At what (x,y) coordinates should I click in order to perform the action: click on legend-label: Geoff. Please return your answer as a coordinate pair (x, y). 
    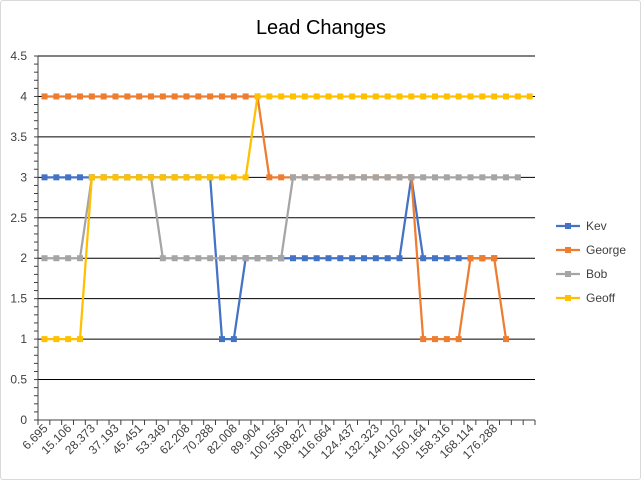
    Looking at the image, I should click on (601, 298).